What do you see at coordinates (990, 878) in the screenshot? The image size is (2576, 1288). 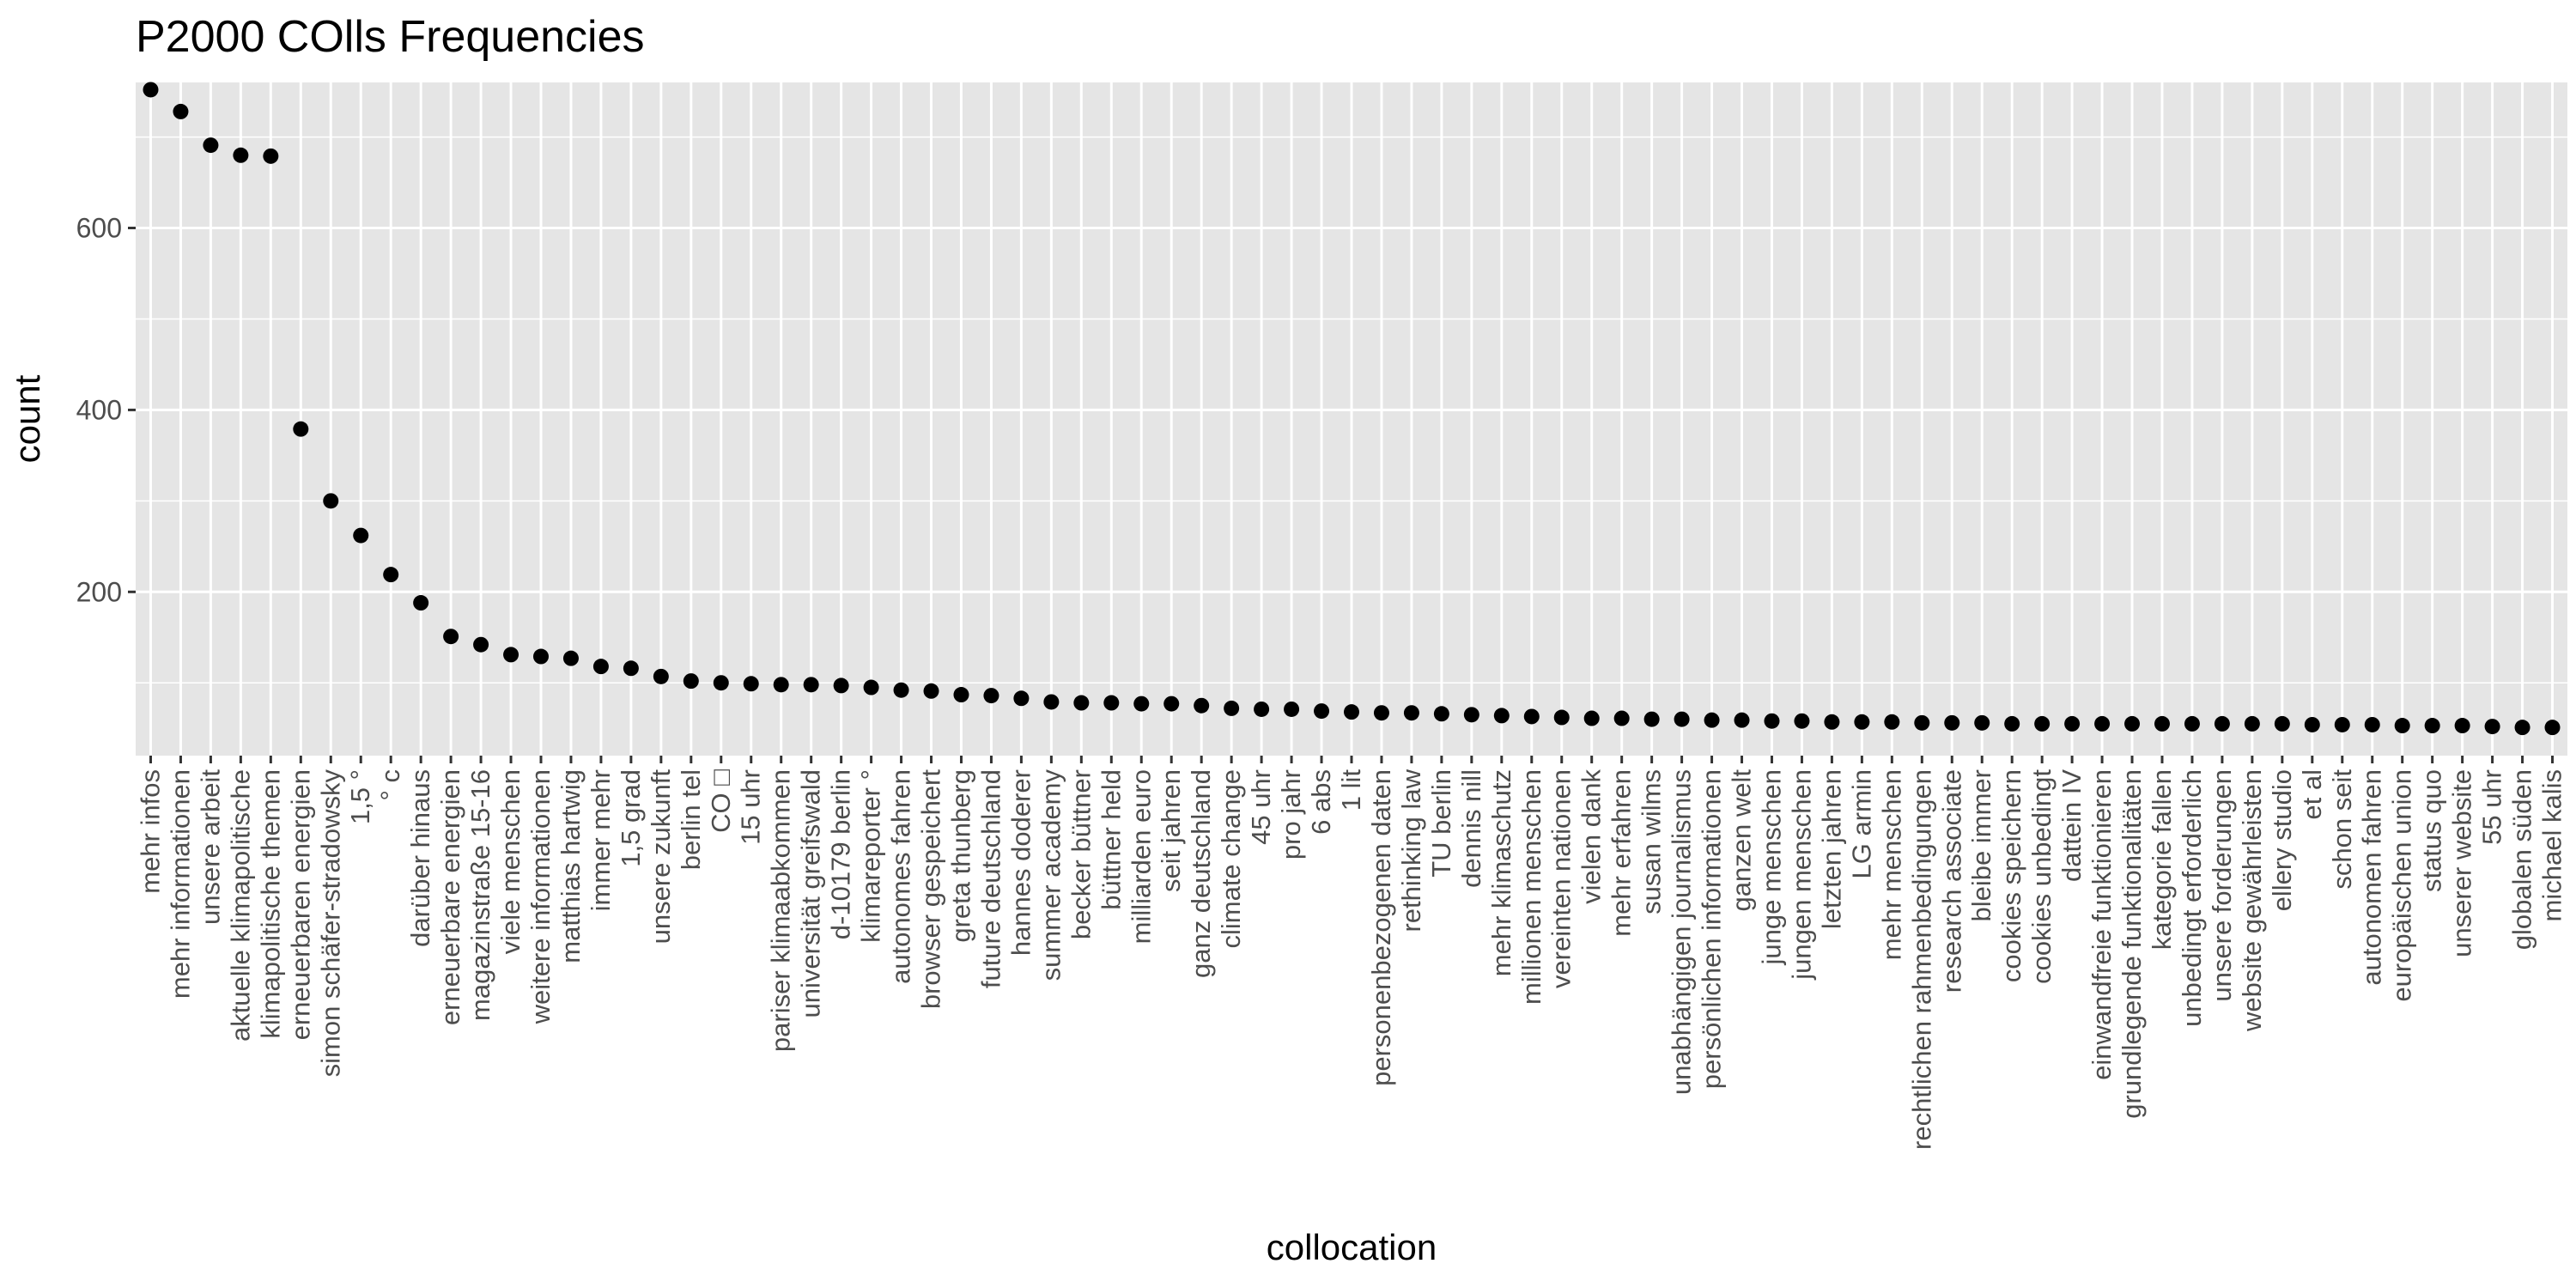 I see `x-tick-label: future deutschland` at bounding box center [990, 878].